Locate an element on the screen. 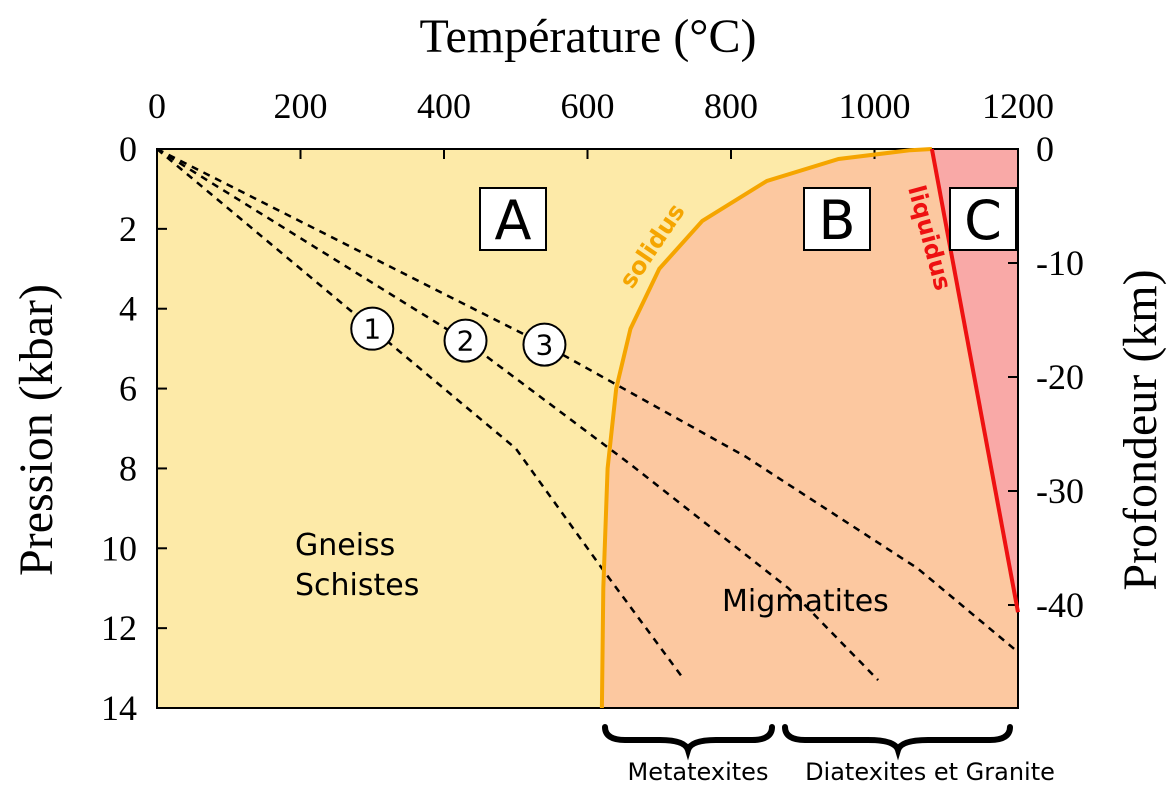  zone-b-box: B is located at coordinates (837, 219).